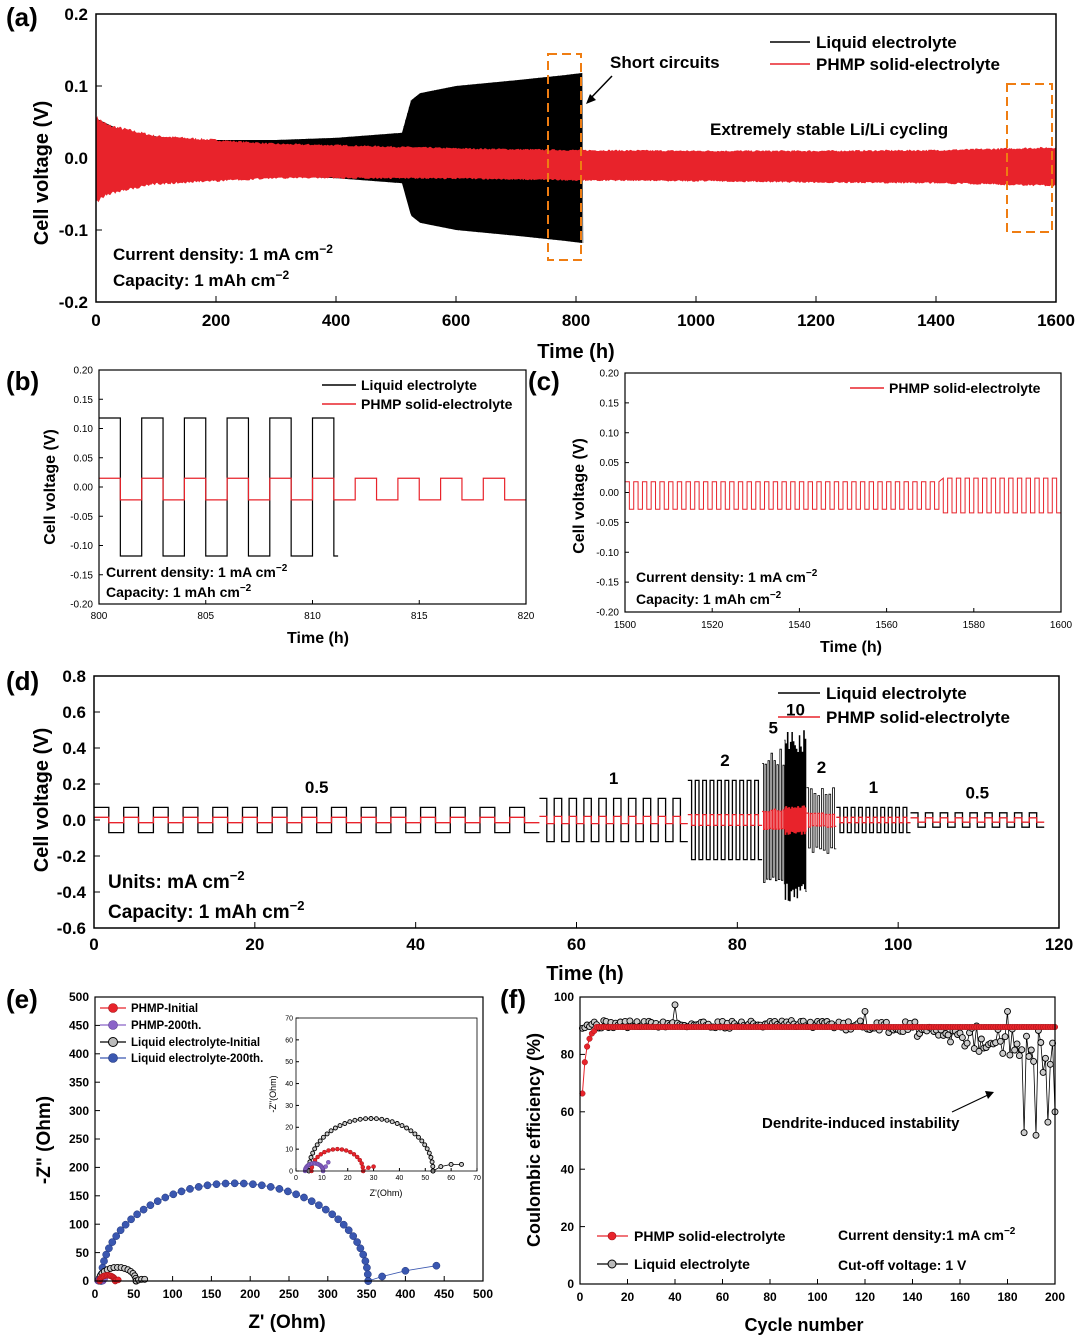 This screenshot has height=1338, width=1080. Describe the element at coordinates (607, 553) in the screenshot. I see `panel-c-ytick-label-2: -0.10` at that location.